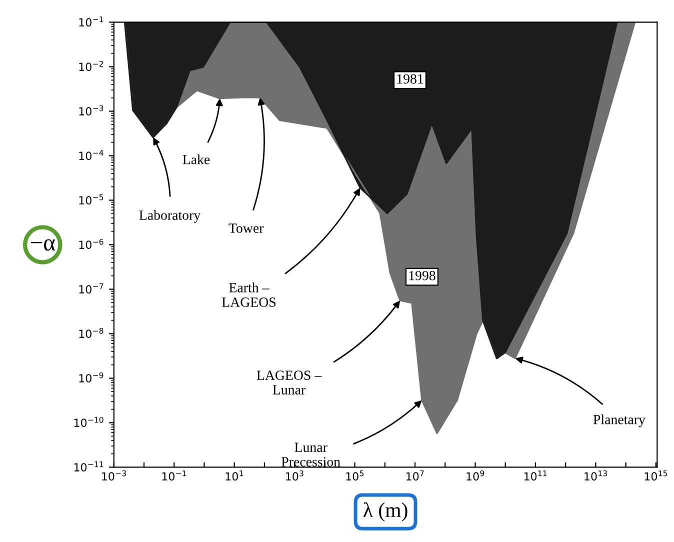 The width and height of the screenshot is (674, 542). I want to click on x-tick-label: 10$^{−1}$, so click(174, 475).